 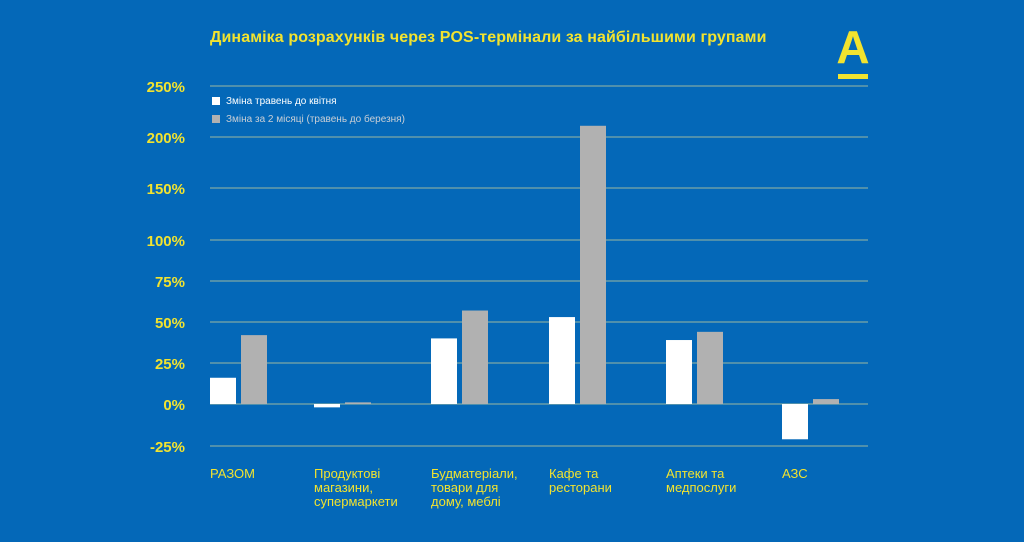 What do you see at coordinates (170, 364) in the screenshot?
I see `y-tick-label: 25%` at bounding box center [170, 364].